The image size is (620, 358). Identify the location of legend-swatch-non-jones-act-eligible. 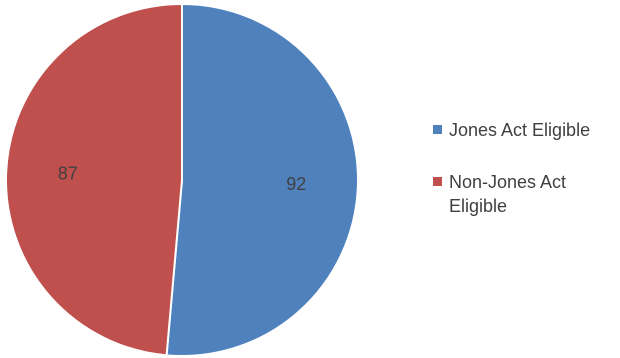
(437, 181).